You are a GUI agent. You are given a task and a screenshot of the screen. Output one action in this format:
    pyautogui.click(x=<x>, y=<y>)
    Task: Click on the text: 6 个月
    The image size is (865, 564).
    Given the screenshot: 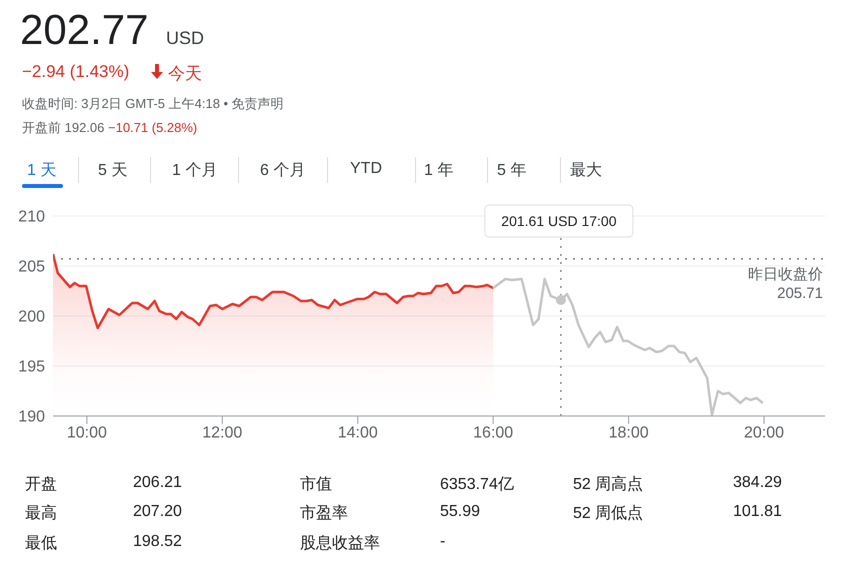 What is the action you would take?
    pyautogui.click(x=283, y=171)
    